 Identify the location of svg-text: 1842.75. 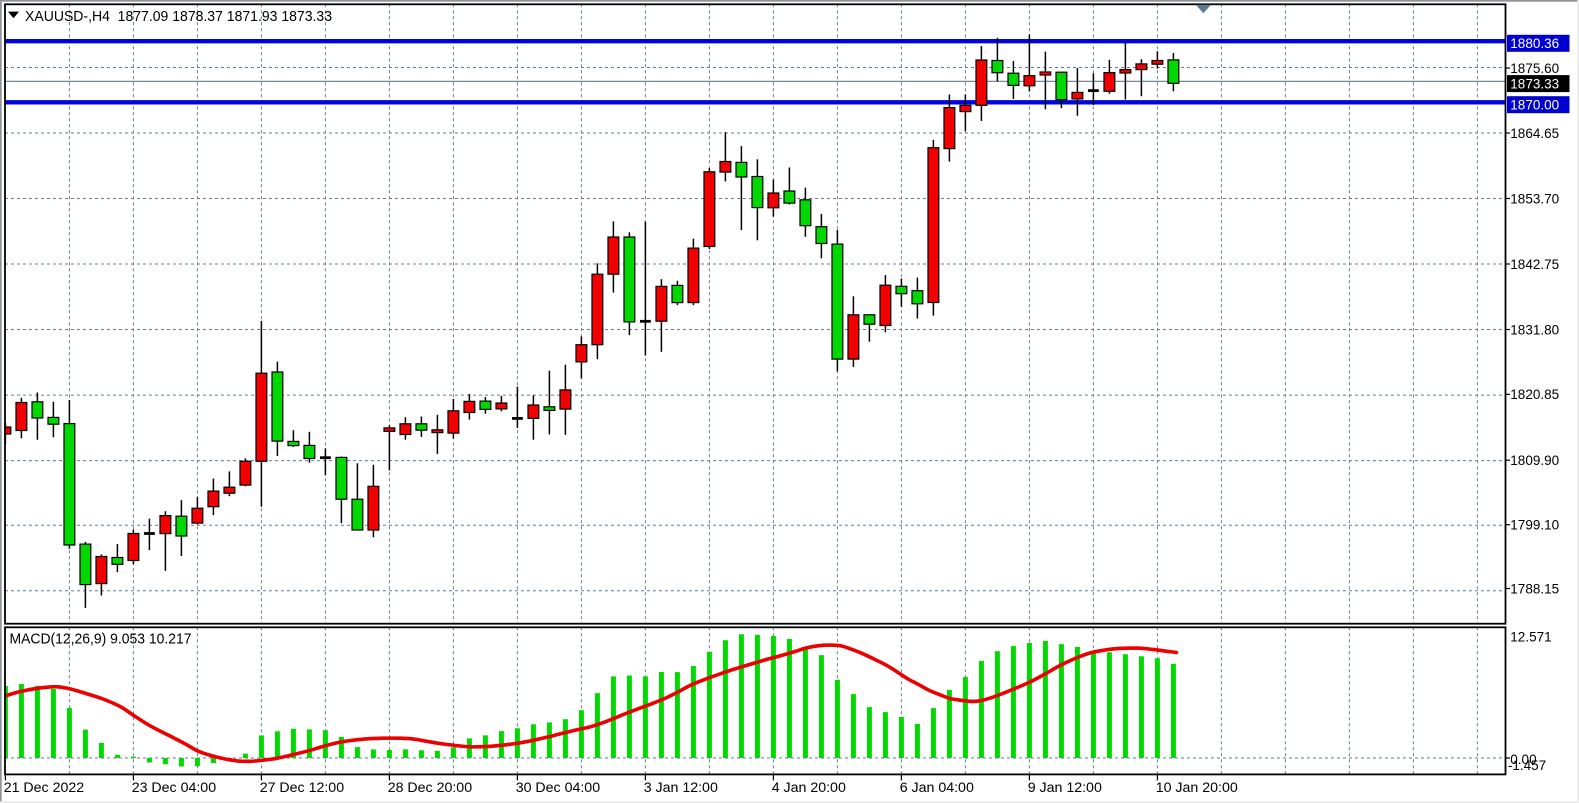
(1534, 264).